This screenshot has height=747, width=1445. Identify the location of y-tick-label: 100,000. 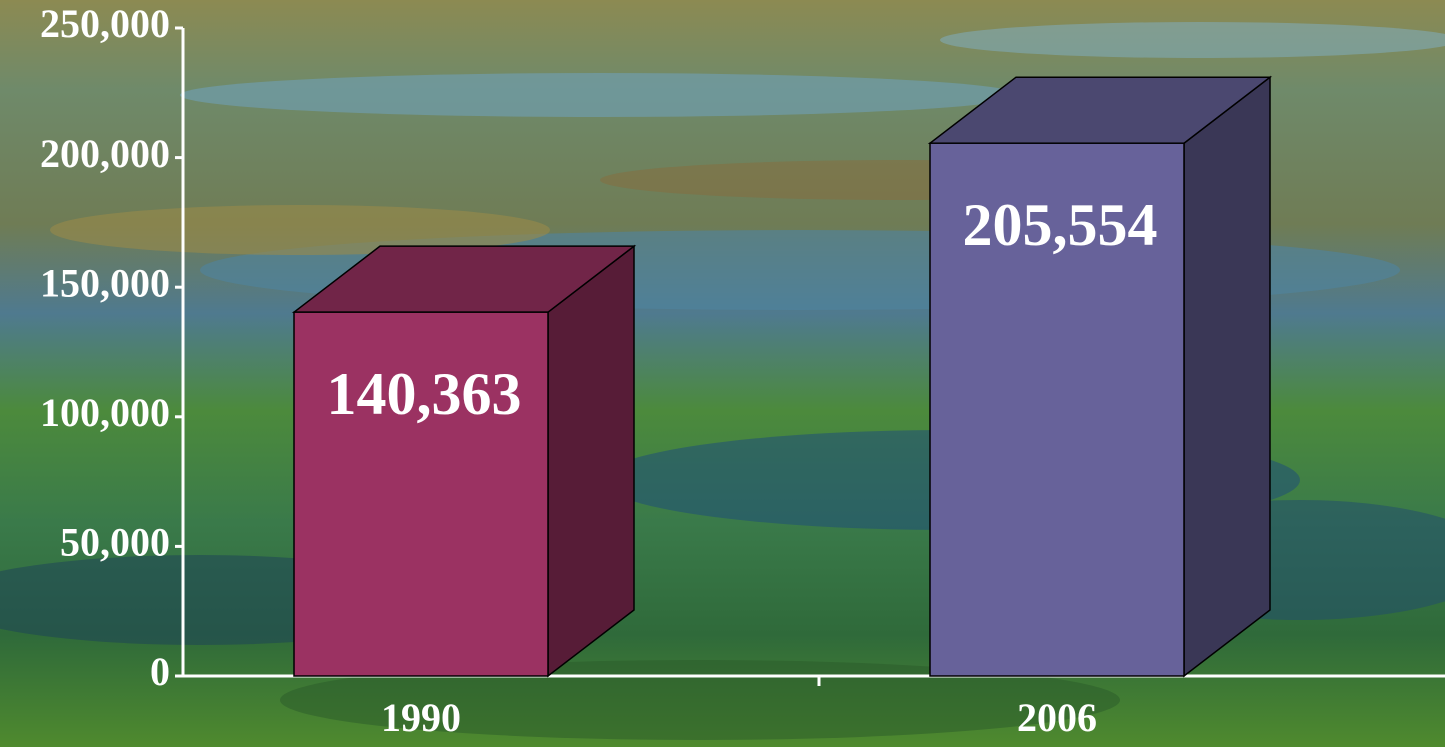
(105, 412).